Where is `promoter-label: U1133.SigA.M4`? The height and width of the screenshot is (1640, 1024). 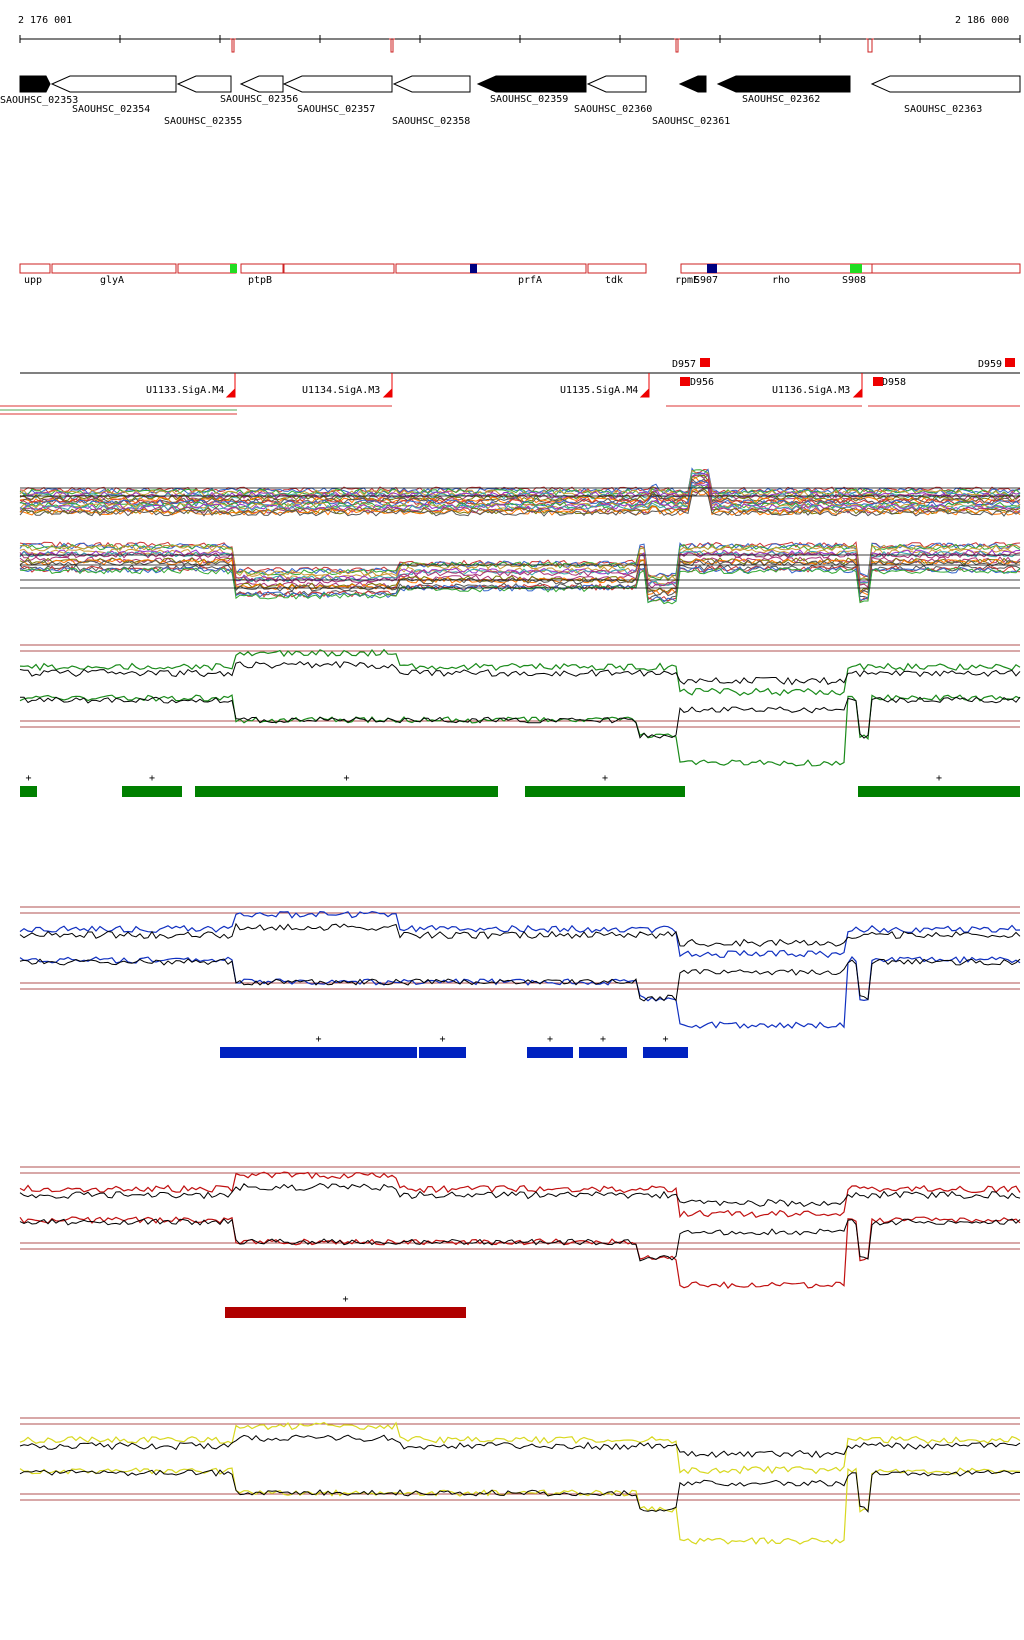
promoter-label: U1133.SigA.M4 is located at coordinates (185, 390).